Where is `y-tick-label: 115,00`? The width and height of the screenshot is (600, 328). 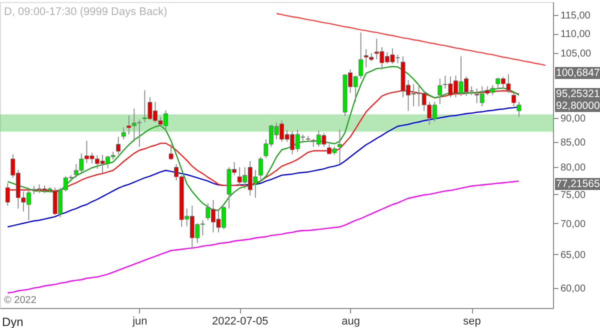
y-tick-label: 115,00 is located at coordinates (575, 16).